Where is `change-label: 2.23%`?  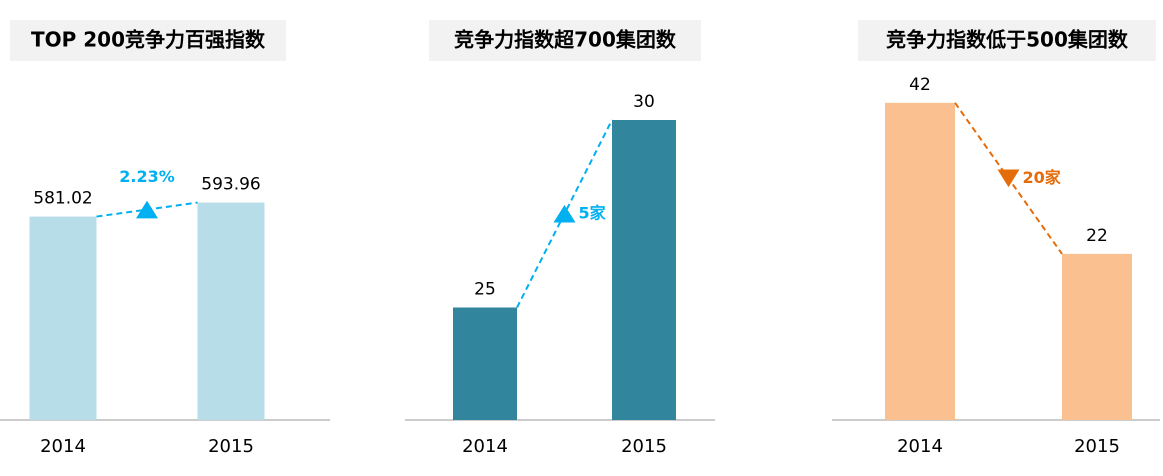
change-label: 2.23% is located at coordinates (147, 176).